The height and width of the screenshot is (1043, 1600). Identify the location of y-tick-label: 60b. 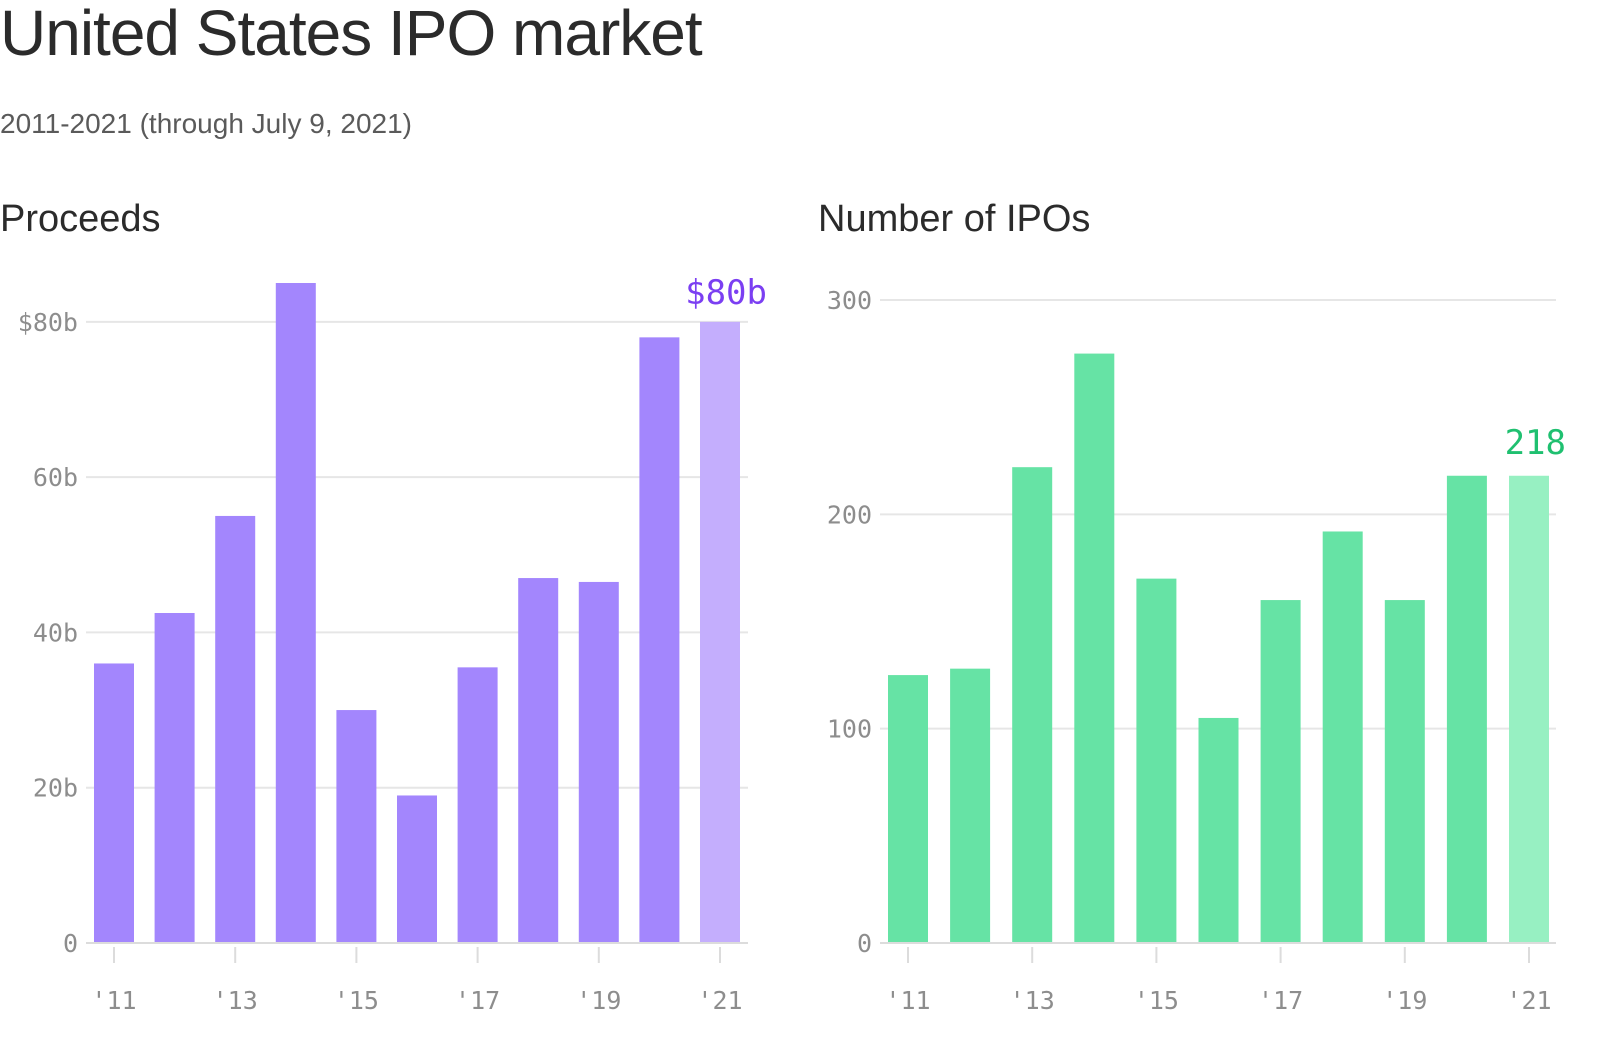
(55, 477).